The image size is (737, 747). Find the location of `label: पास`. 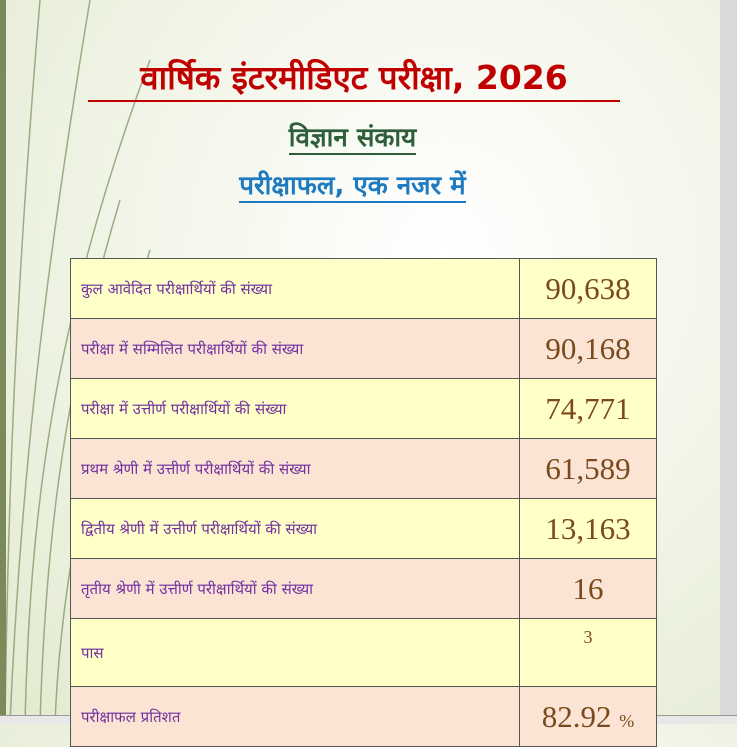

label: पास is located at coordinates (295, 652).